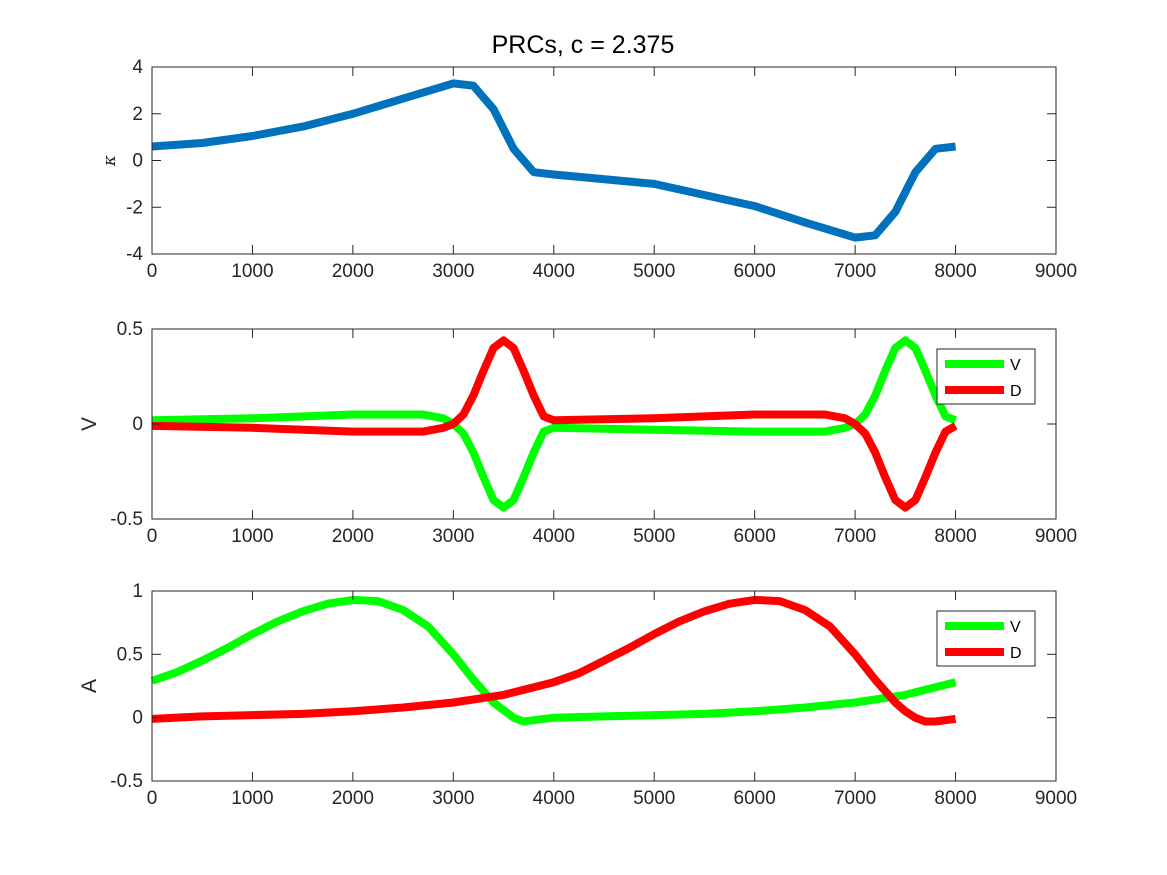 Image resolution: width=1167 pixels, height=875 pixels. Describe the element at coordinates (583, 45) in the screenshot. I see `figure-title: PRCs, c = 2.375` at that location.